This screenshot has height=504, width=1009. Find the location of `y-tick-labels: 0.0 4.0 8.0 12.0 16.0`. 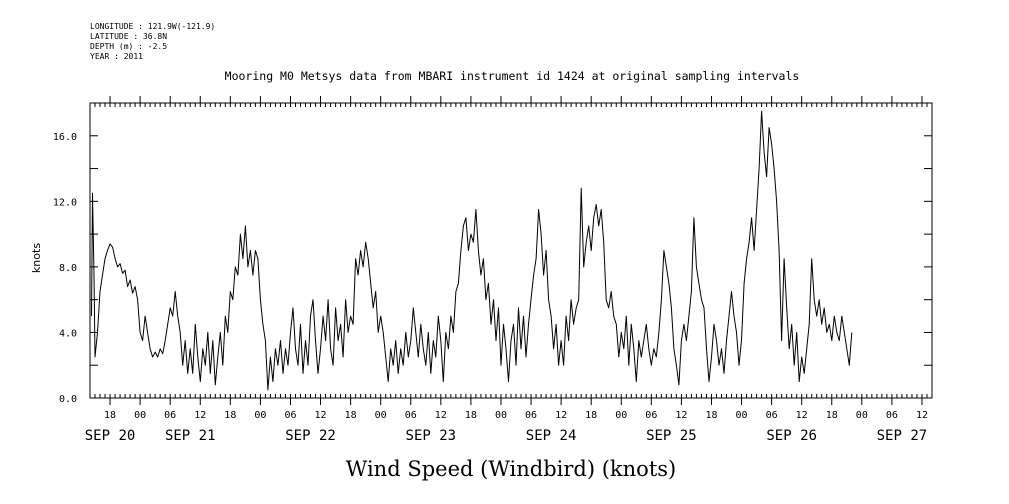

y-tick-labels: 0.0 4.0 8.0 12.0 16.0 is located at coordinates (65, 268).